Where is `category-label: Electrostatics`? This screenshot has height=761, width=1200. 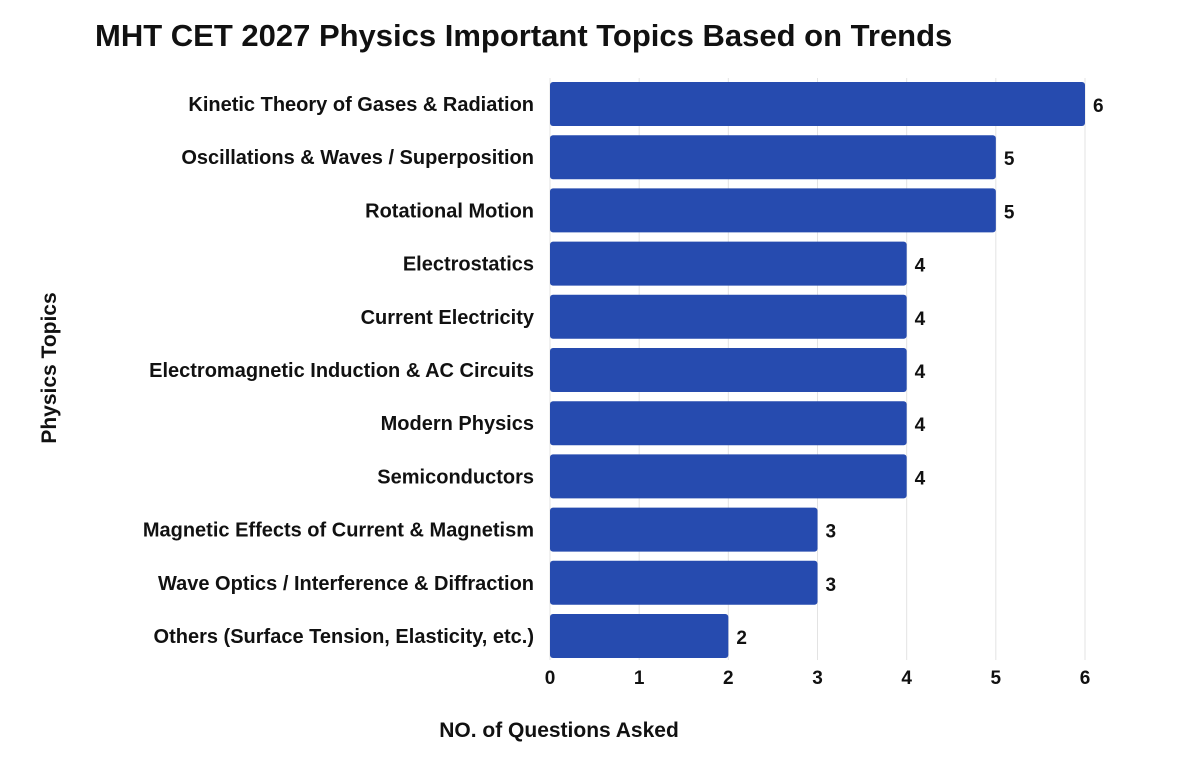 category-label: Electrostatics is located at coordinates (468, 265).